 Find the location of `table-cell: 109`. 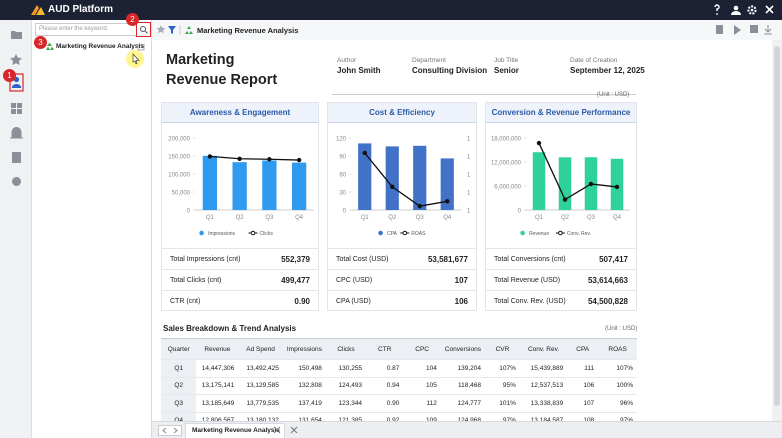

table-cell: 109 is located at coordinates (421, 416).